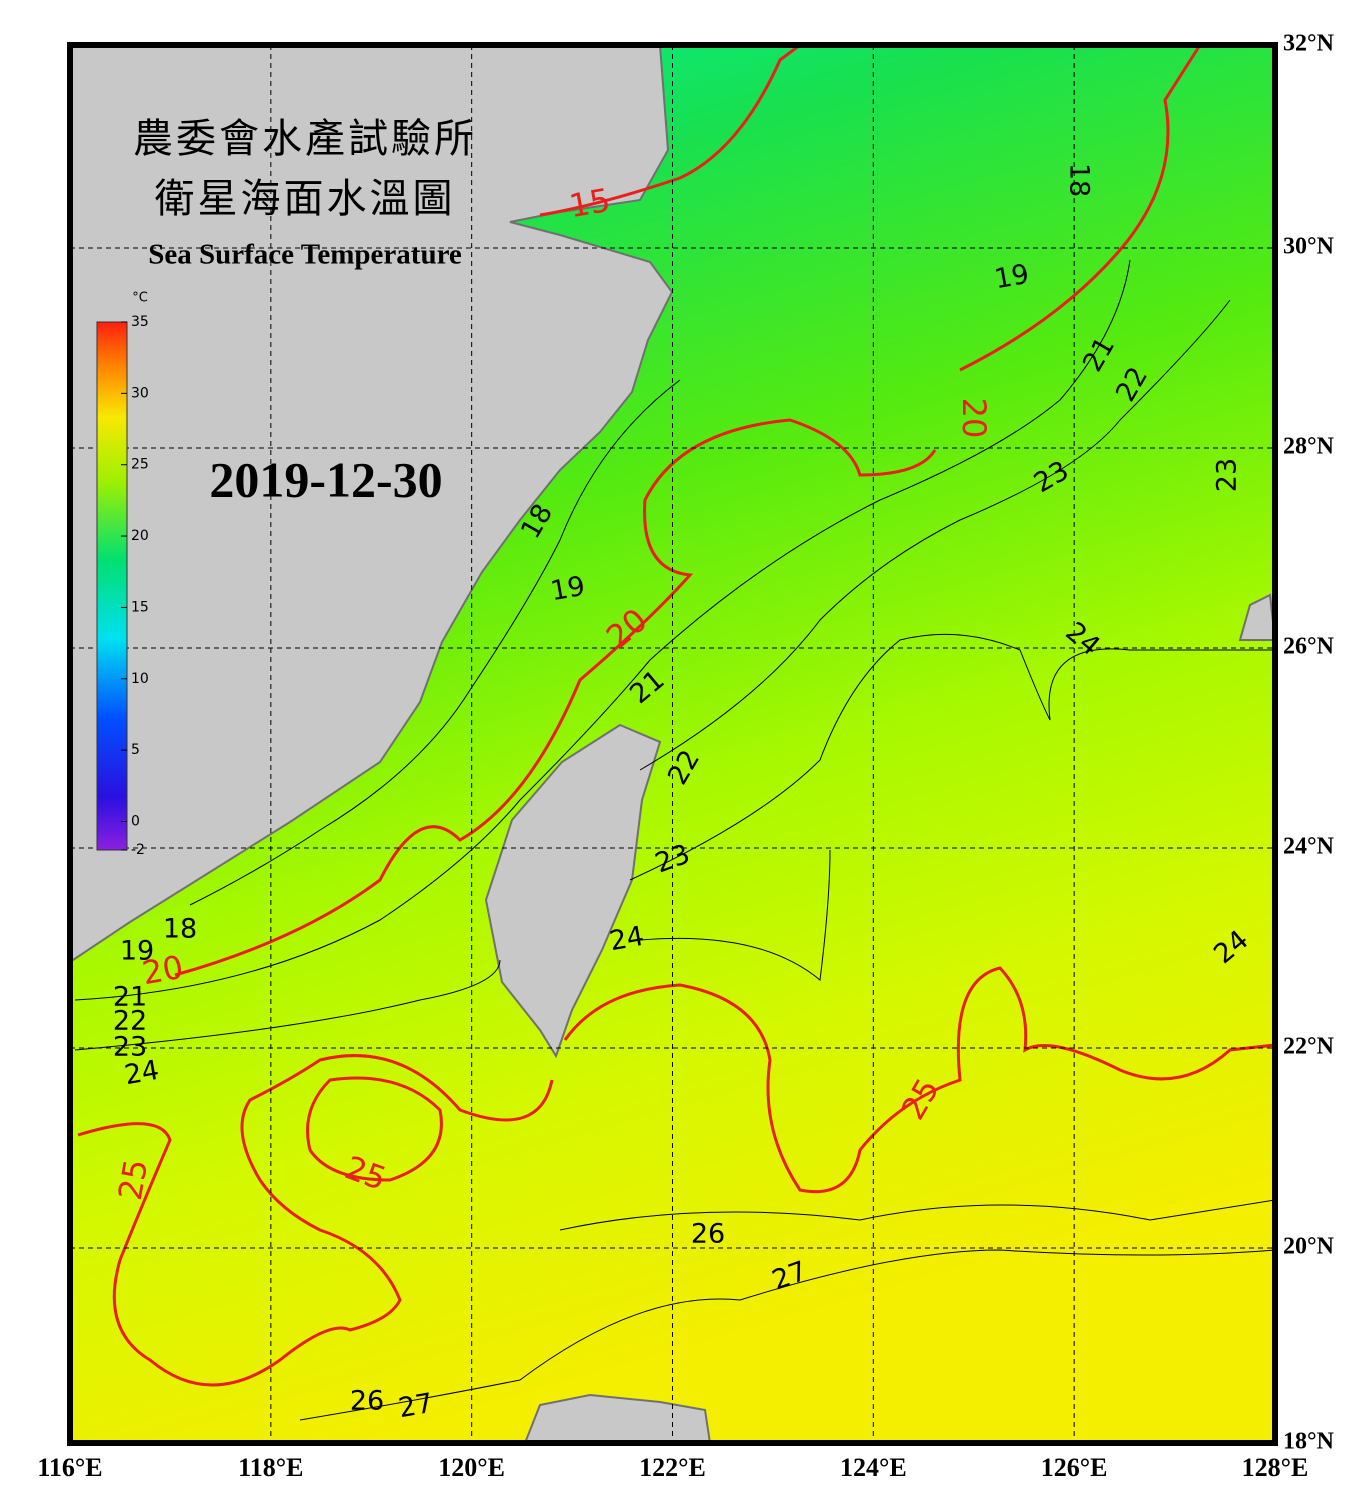 This screenshot has width=1350, height=1505. I want to click on colorbar-tick-label: 0, so click(135, 821).